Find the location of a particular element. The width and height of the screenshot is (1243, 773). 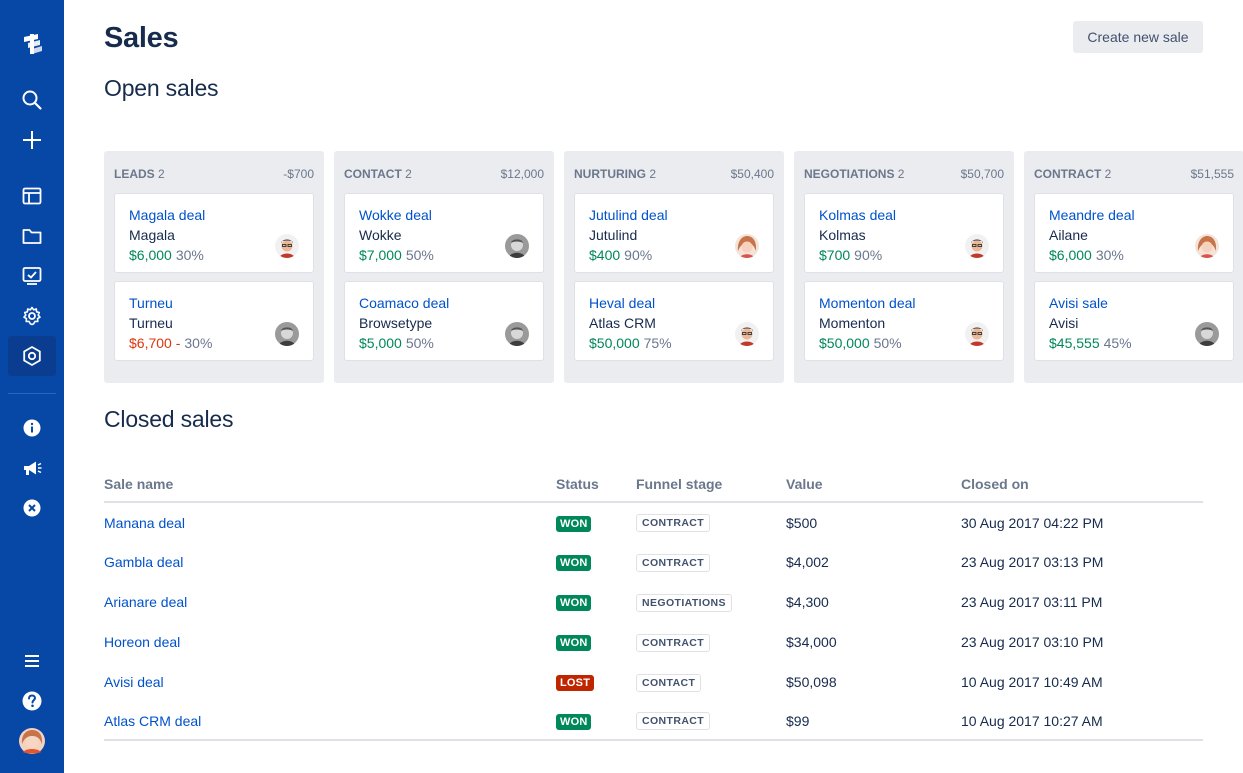

user-avatar is located at coordinates (32, 741).